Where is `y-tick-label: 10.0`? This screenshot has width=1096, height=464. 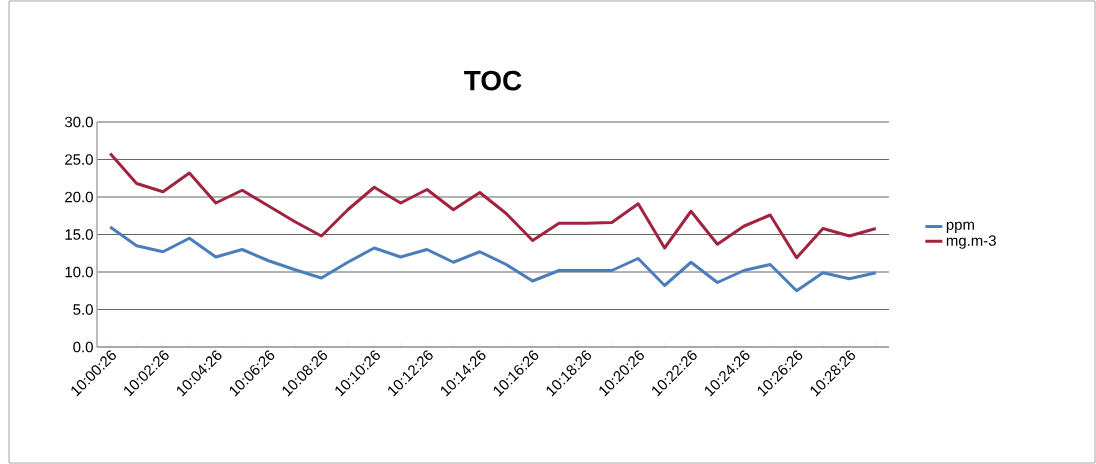 y-tick-label: 10.0 is located at coordinates (79, 272).